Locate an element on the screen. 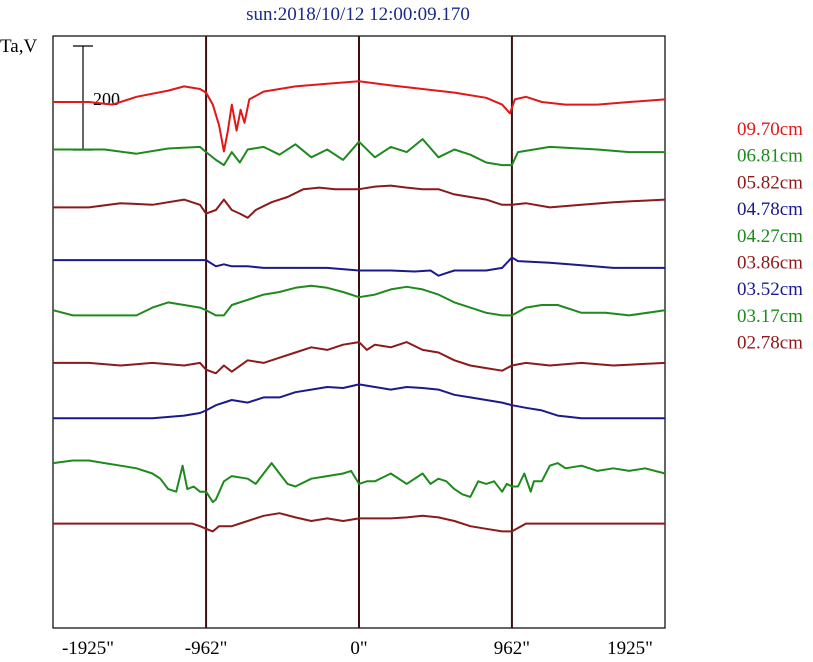  scale-bar-label: 200 is located at coordinates (106, 99).